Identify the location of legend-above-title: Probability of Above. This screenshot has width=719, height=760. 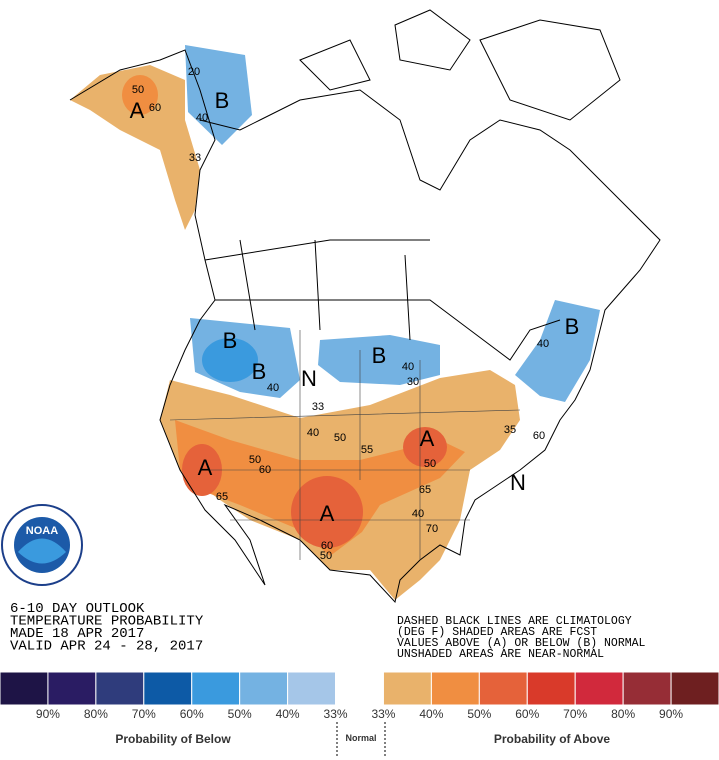
(552, 739).